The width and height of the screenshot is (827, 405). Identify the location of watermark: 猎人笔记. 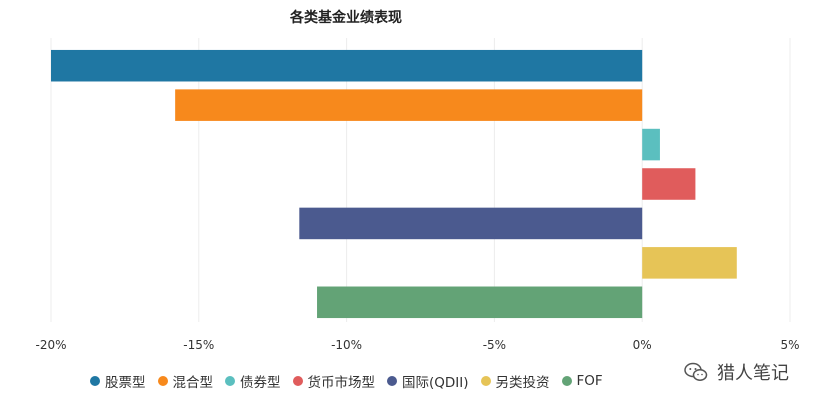
(736, 372).